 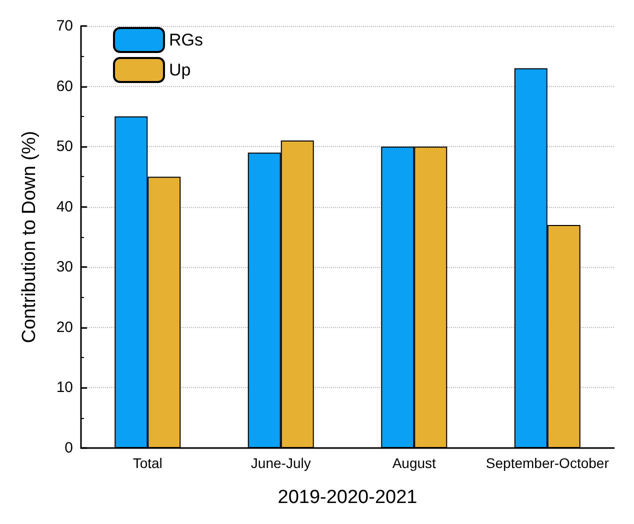 I want to click on y-tick-label: 70, so click(x=64, y=26).